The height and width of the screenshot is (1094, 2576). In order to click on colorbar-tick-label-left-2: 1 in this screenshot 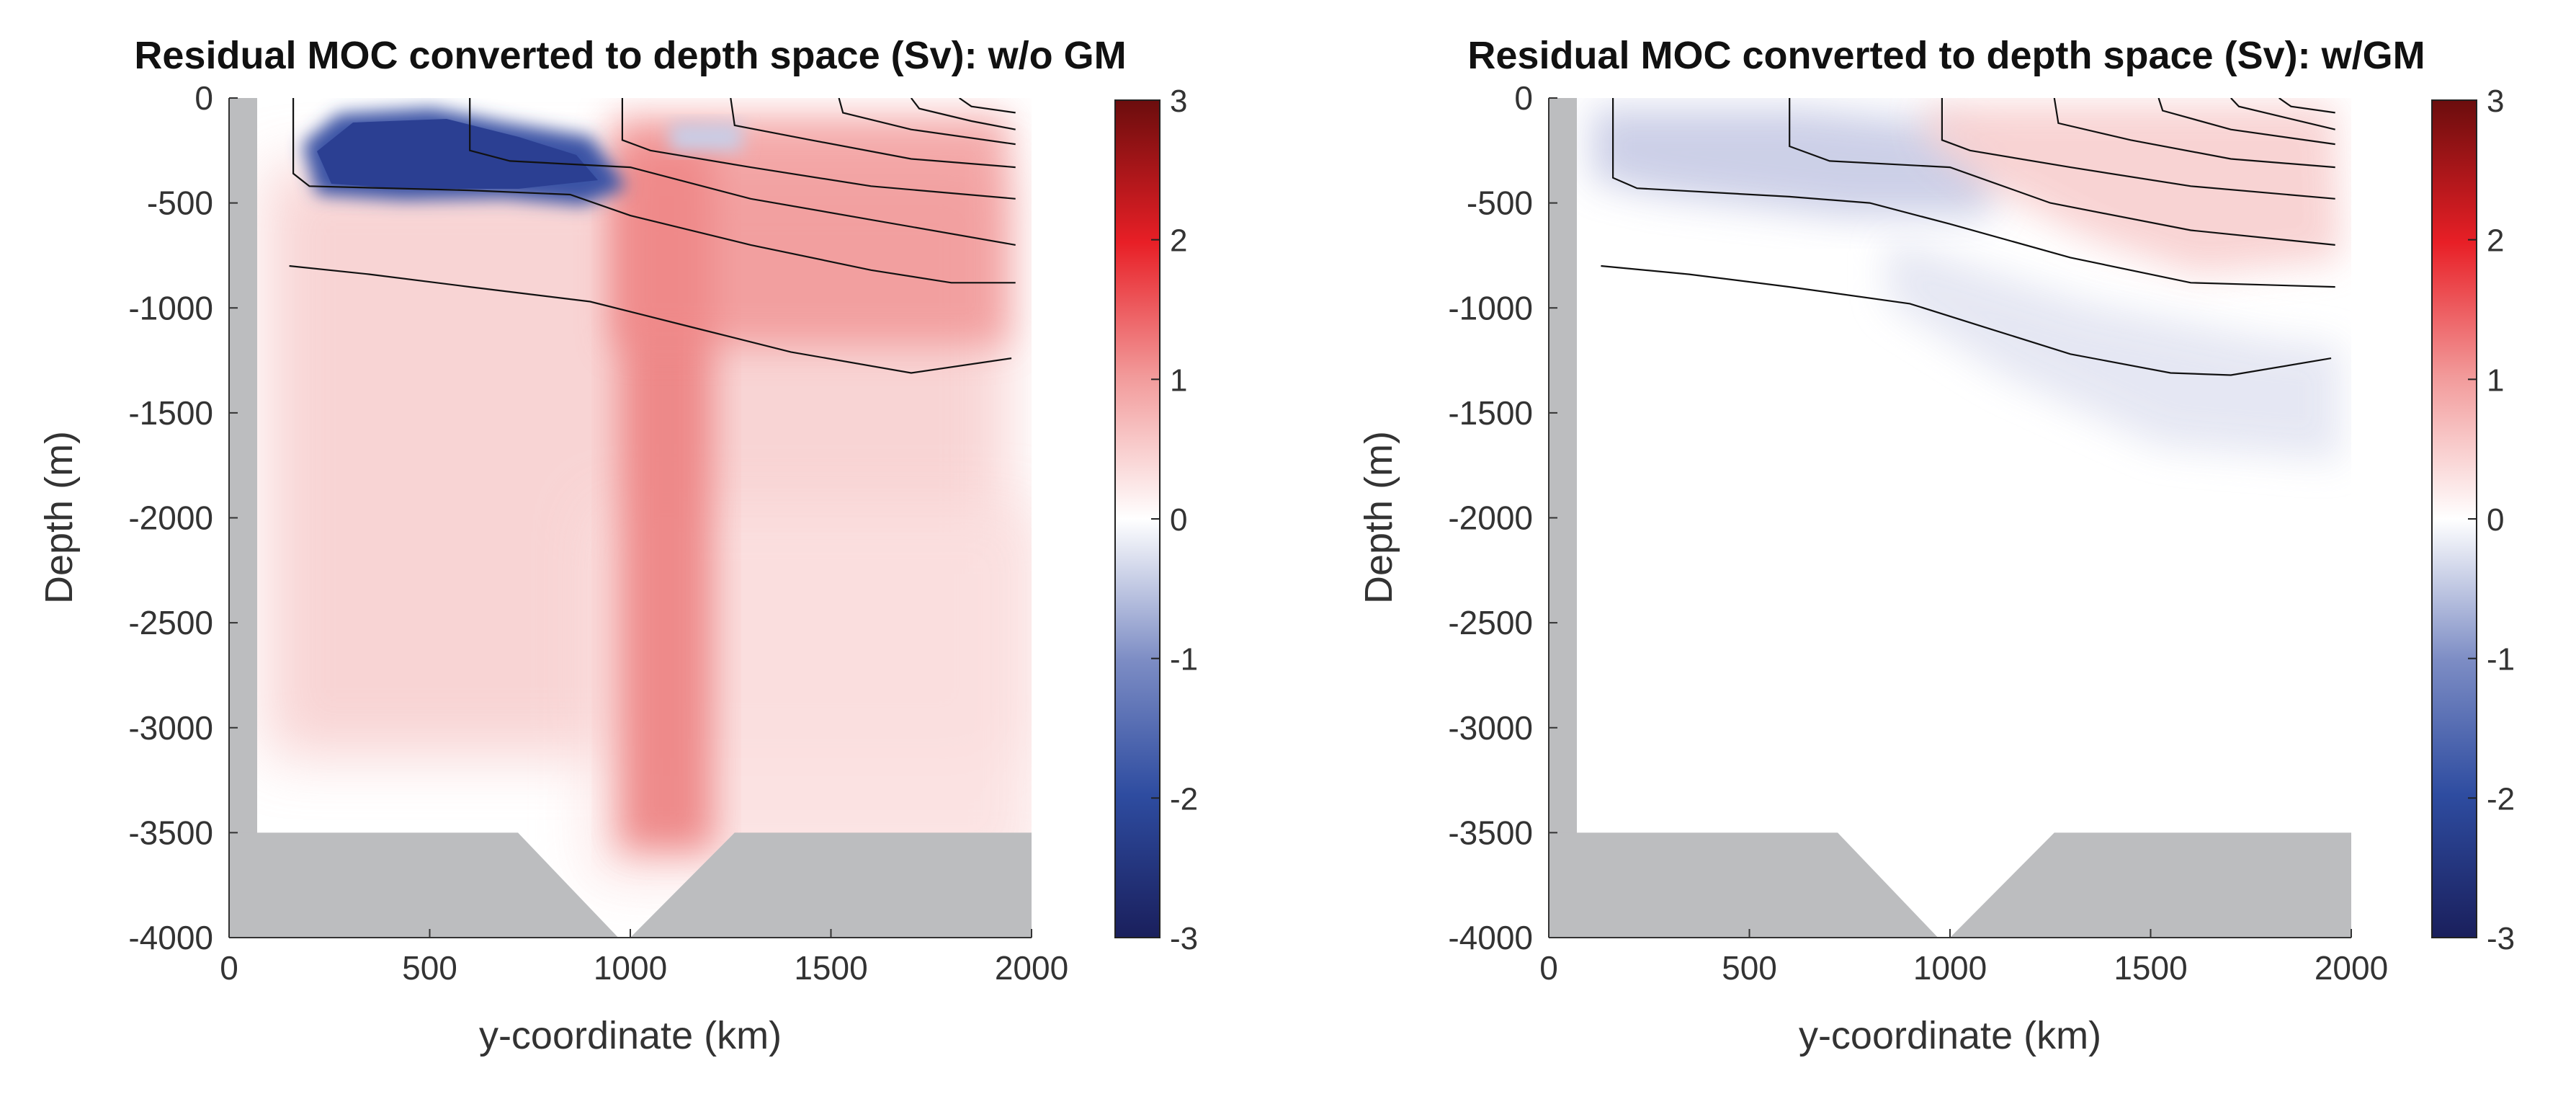, I will do `click(1178, 380)`.